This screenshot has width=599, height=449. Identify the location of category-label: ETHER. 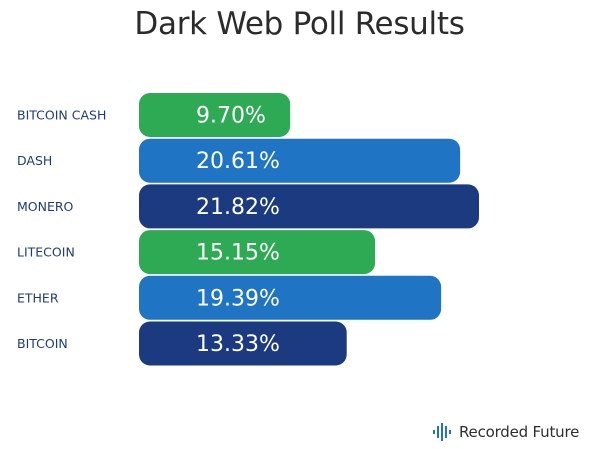
(38, 297).